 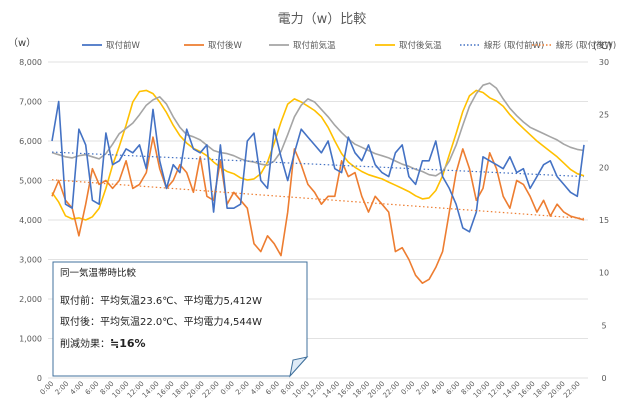 What do you see at coordinates (604, 62) in the screenshot?
I see `y-right-tick-label: 30` at bounding box center [604, 62].